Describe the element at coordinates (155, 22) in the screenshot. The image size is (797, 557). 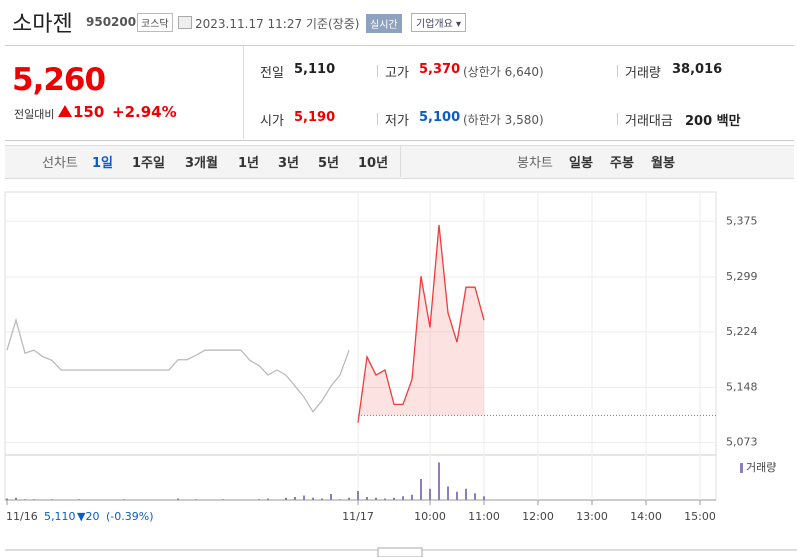
I see `market-badge: 코스닥` at that location.